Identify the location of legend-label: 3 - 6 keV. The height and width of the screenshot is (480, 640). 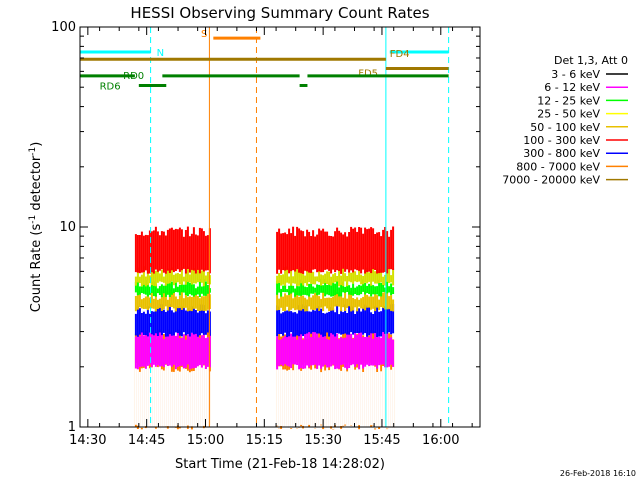
(575, 74).